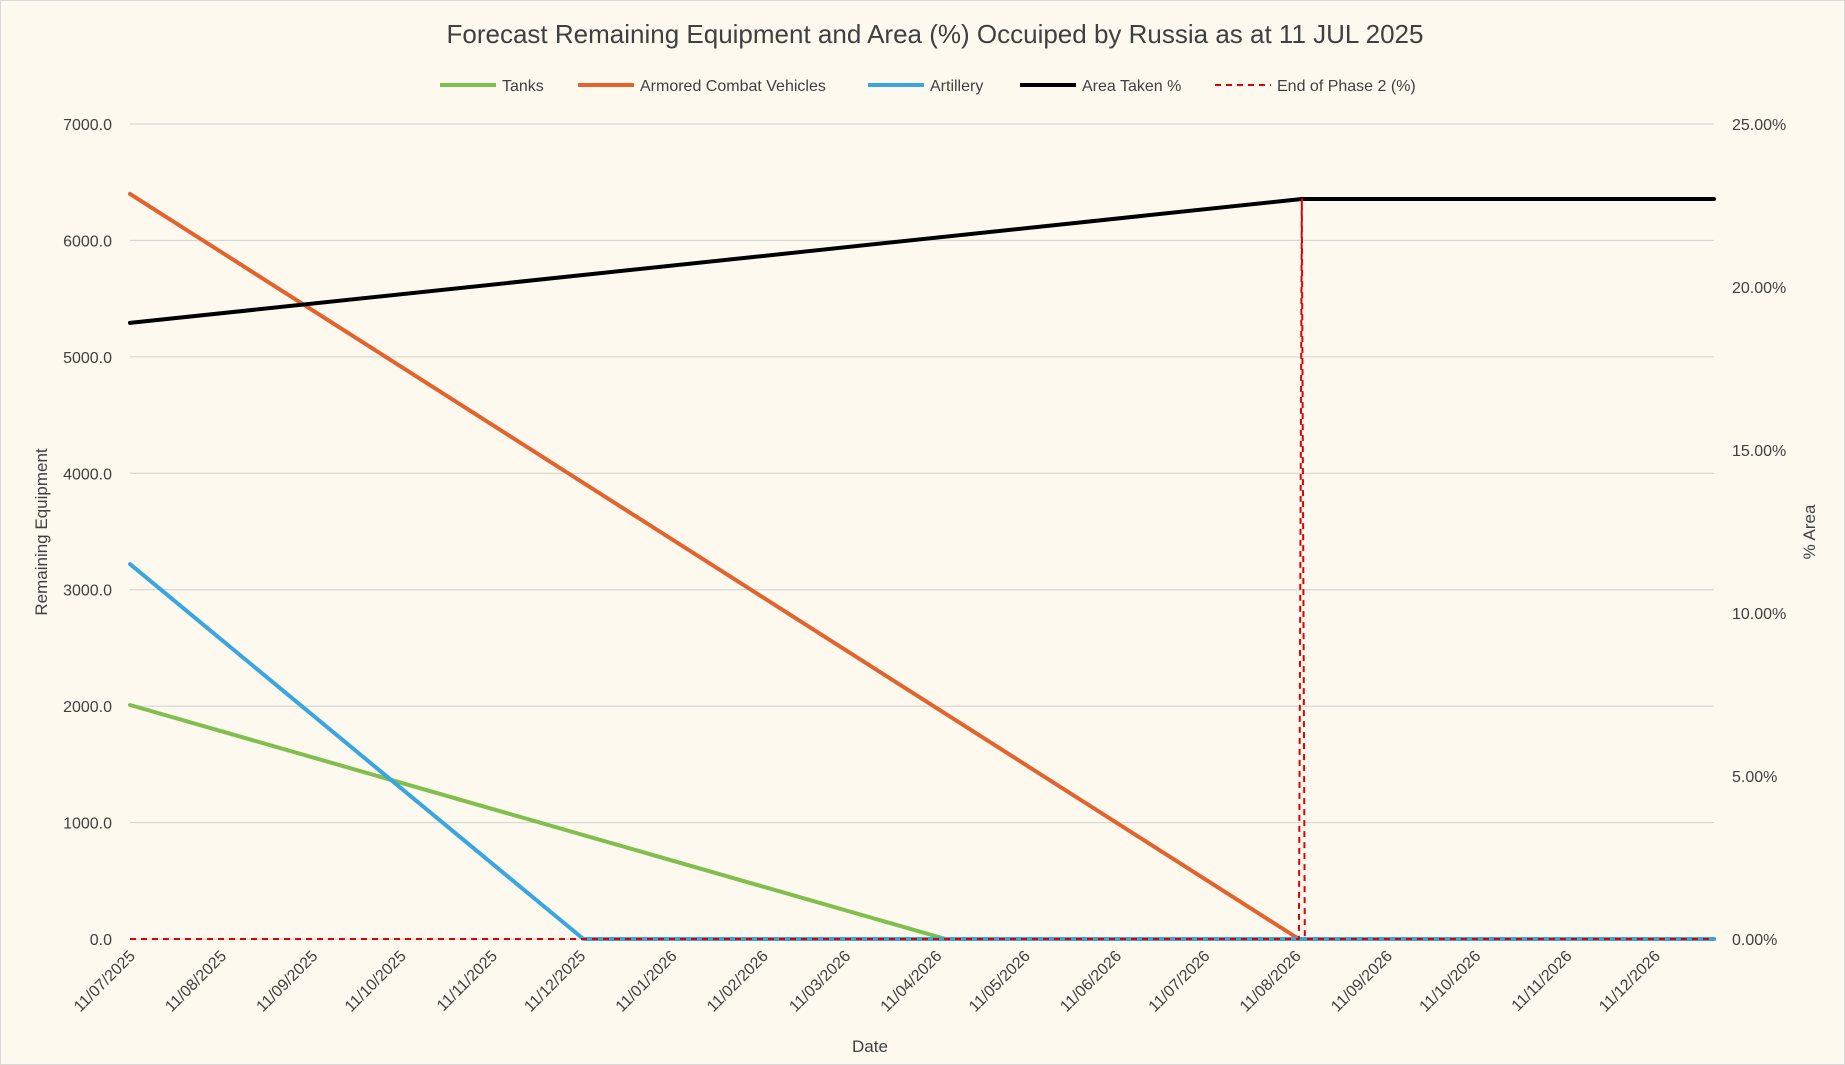 The height and width of the screenshot is (1065, 1845). I want to click on y-tick-label: 0.0, so click(101, 940).